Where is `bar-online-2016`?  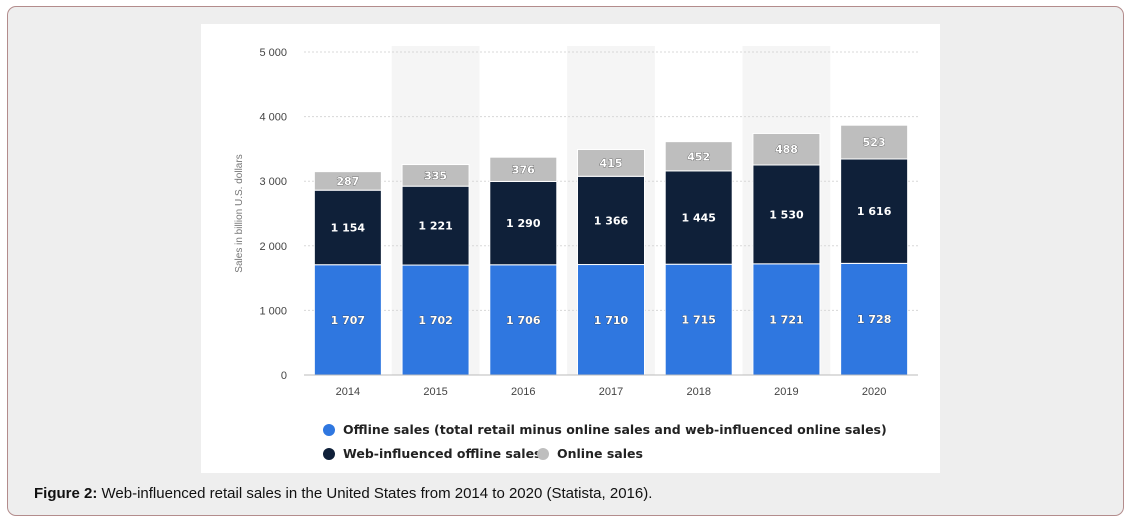
bar-online-2016 is located at coordinates (523, 169).